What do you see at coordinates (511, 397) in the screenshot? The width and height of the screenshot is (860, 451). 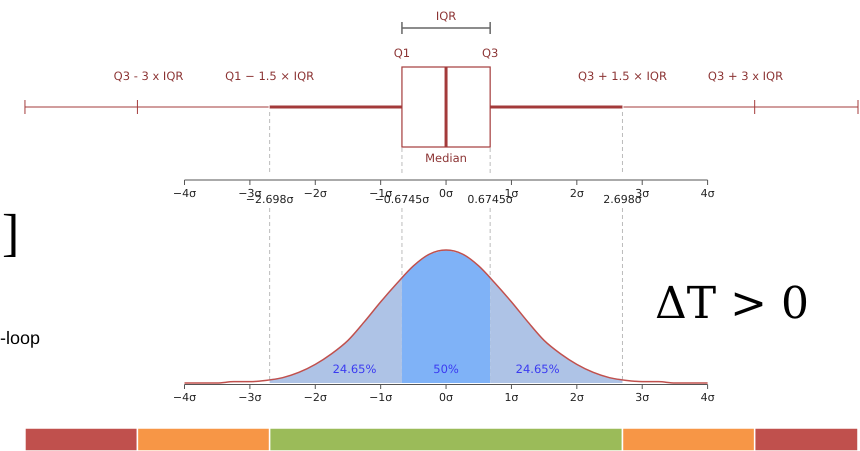 I see `x-tick-label: 1σ` at bounding box center [511, 397].